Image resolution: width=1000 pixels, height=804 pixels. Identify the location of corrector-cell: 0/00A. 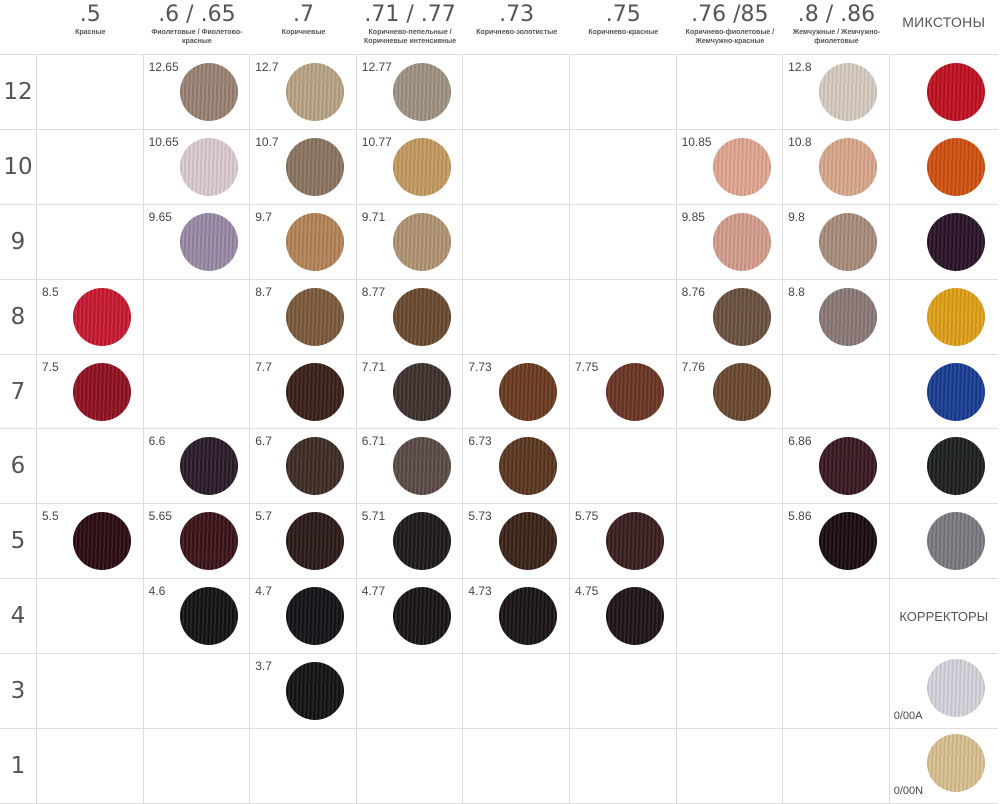
(943, 692).